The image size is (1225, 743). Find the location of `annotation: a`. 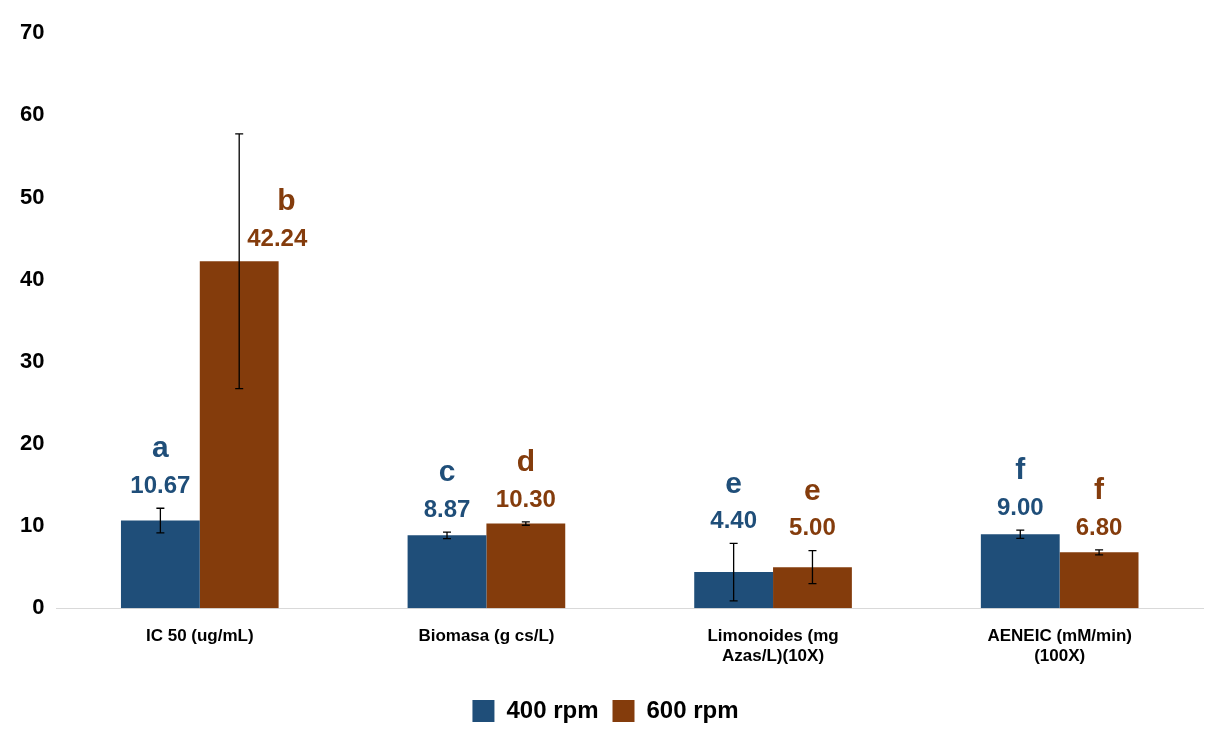

annotation: a is located at coordinates (161, 447).